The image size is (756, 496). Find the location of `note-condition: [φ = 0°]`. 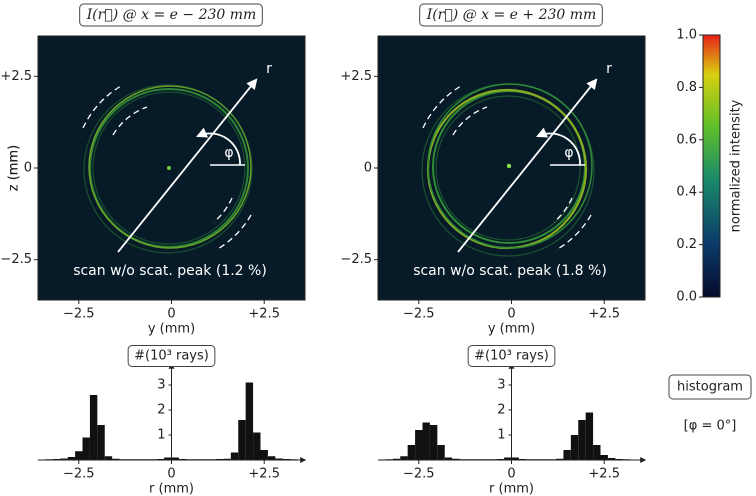

note-condition: [φ = 0°] is located at coordinates (710, 426).